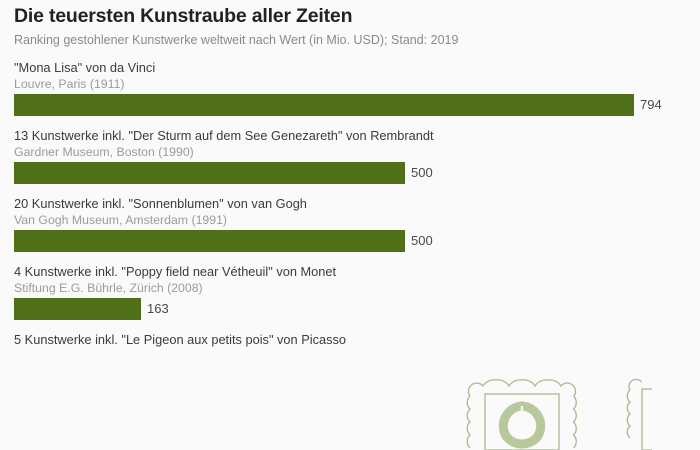  I want to click on bar-line: 163, so click(350, 309).